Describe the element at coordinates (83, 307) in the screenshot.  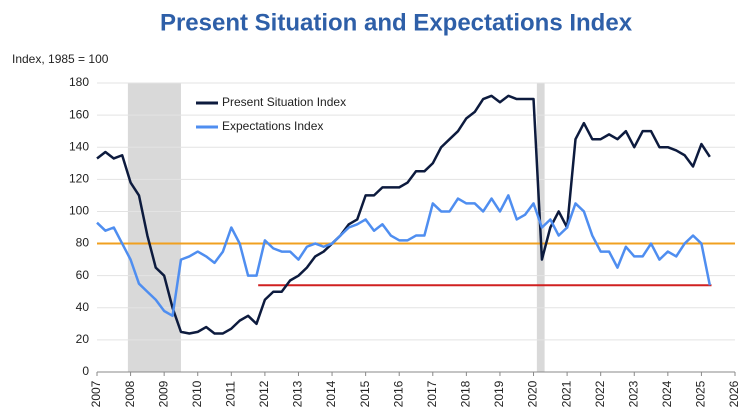
I see `y-tick-label: 40` at that location.